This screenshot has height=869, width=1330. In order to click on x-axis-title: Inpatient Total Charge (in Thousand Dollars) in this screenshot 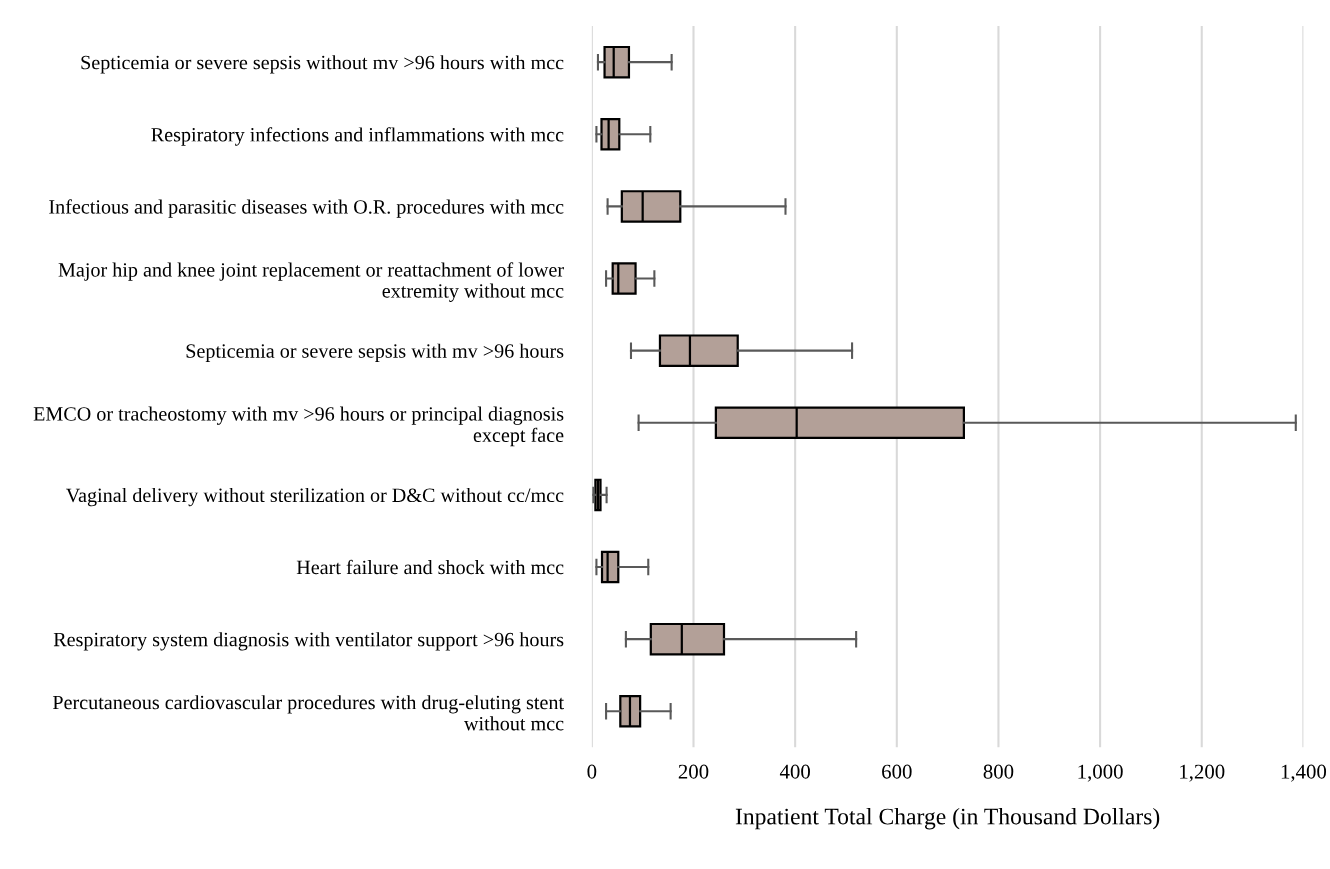, I will do `click(947, 818)`.